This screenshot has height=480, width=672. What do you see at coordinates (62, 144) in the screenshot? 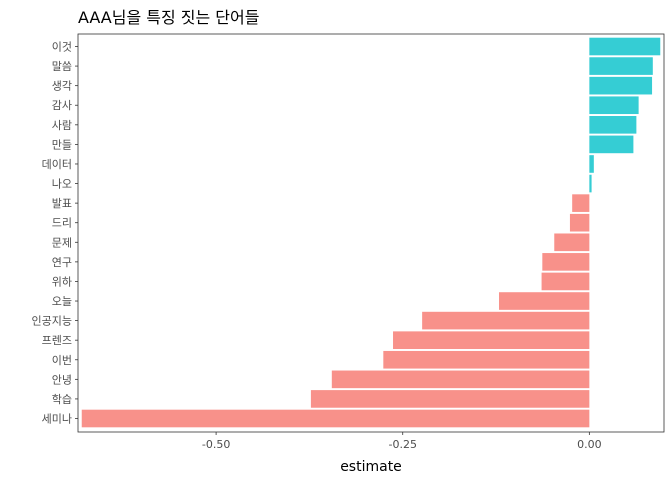
I see `y-tick-label: 만들` at bounding box center [62, 144].